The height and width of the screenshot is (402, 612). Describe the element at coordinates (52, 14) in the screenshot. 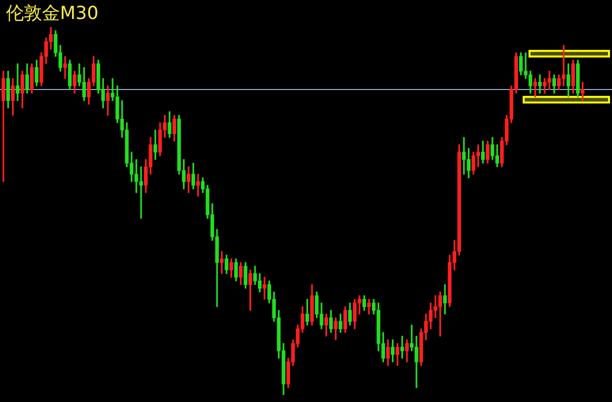

I see `chart-title: 伦敦金M30` at that location.